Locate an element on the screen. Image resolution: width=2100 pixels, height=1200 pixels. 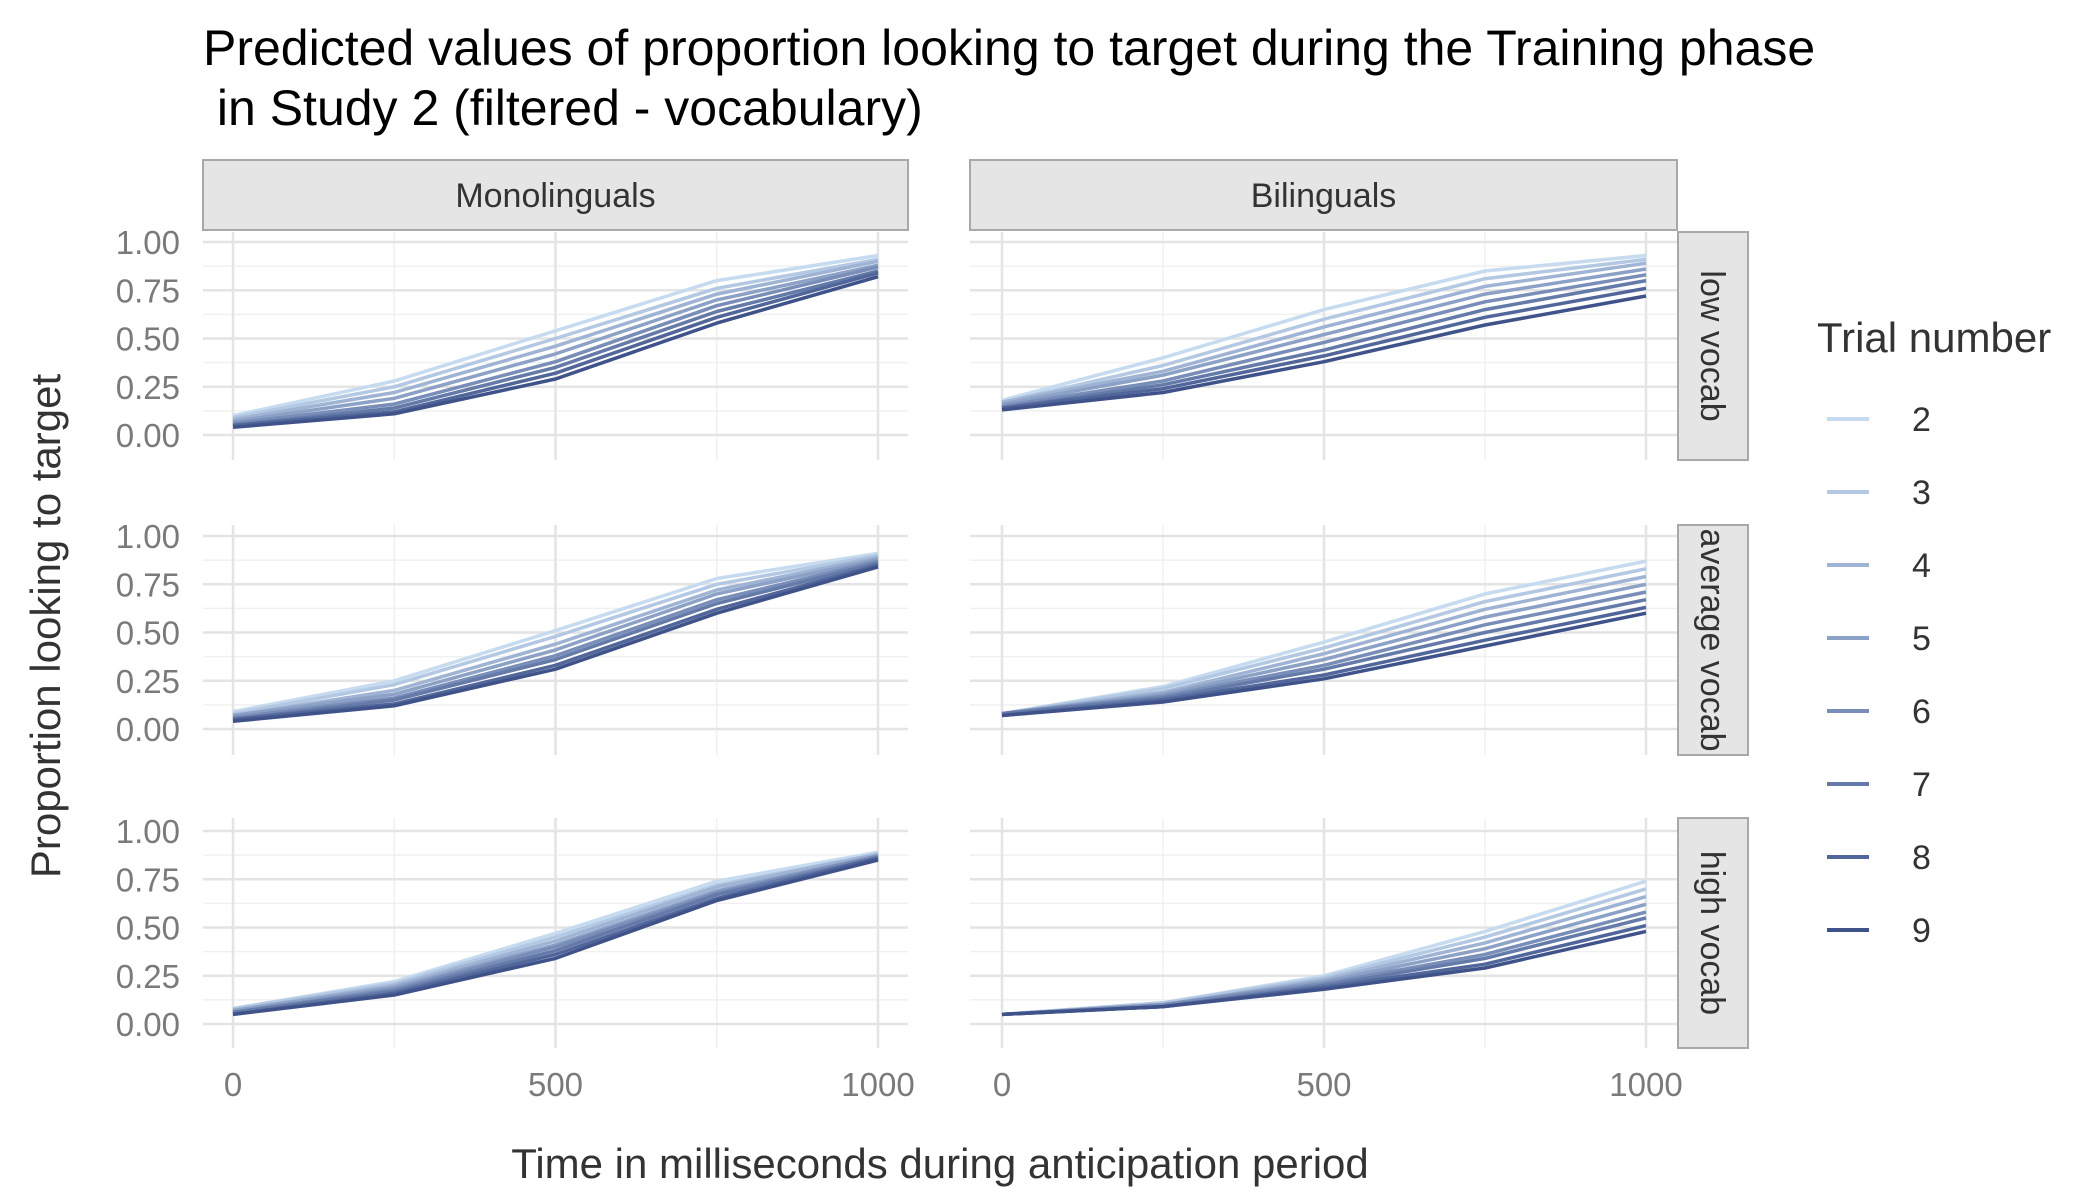
strip-label-monolinguals: Monolinguals is located at coordinates (555, 196).